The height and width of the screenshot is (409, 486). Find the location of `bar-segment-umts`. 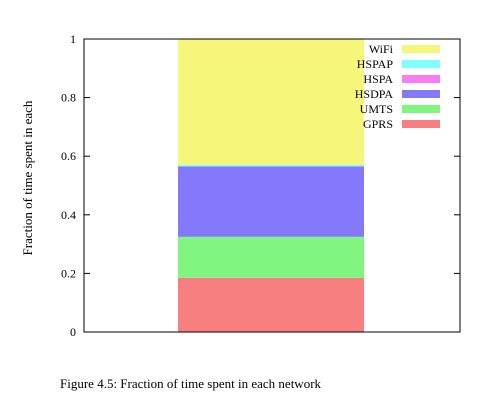

bar-segment-umts is located at coordinates (271, 257).